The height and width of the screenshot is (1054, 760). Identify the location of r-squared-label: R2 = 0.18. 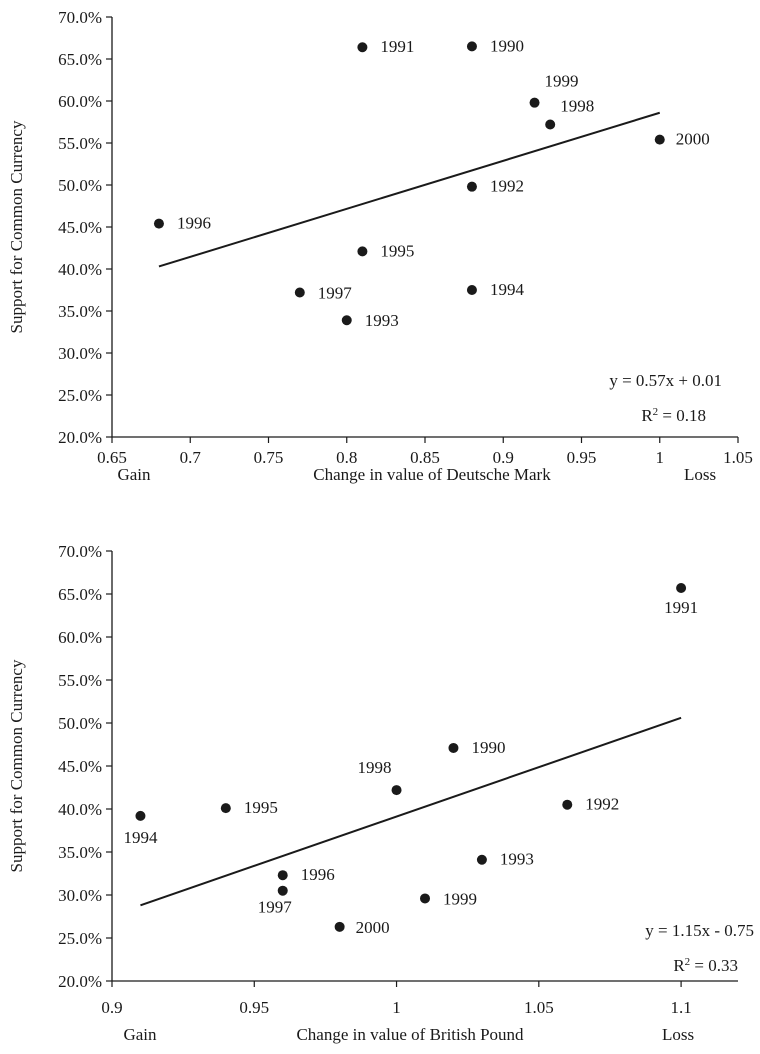
(673, 415).